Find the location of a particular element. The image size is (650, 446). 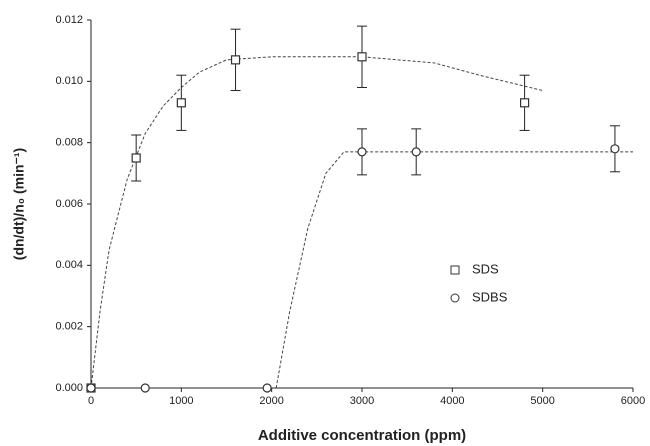

x-tick-label: 6000 is located at coordinates (633, 401).